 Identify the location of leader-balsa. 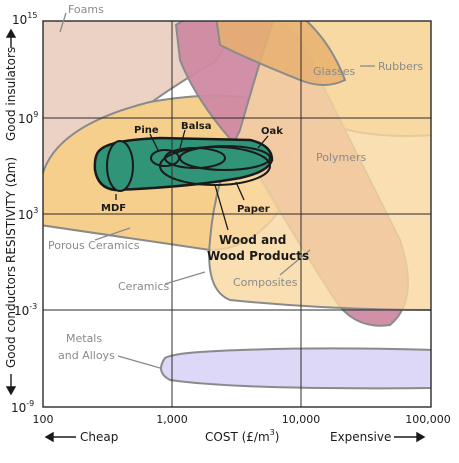
(182, 139).